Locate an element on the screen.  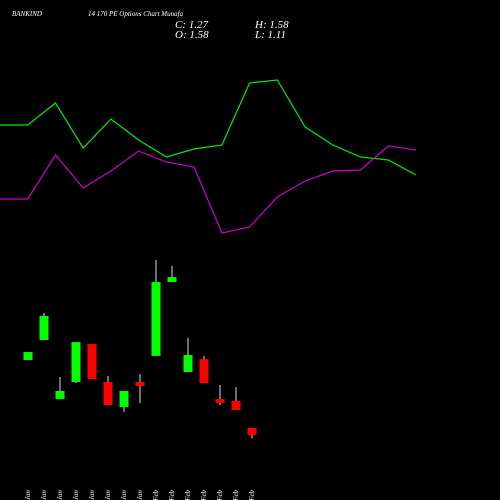
x-tick-label: 06 Feb is located at coordinates (236, 495).